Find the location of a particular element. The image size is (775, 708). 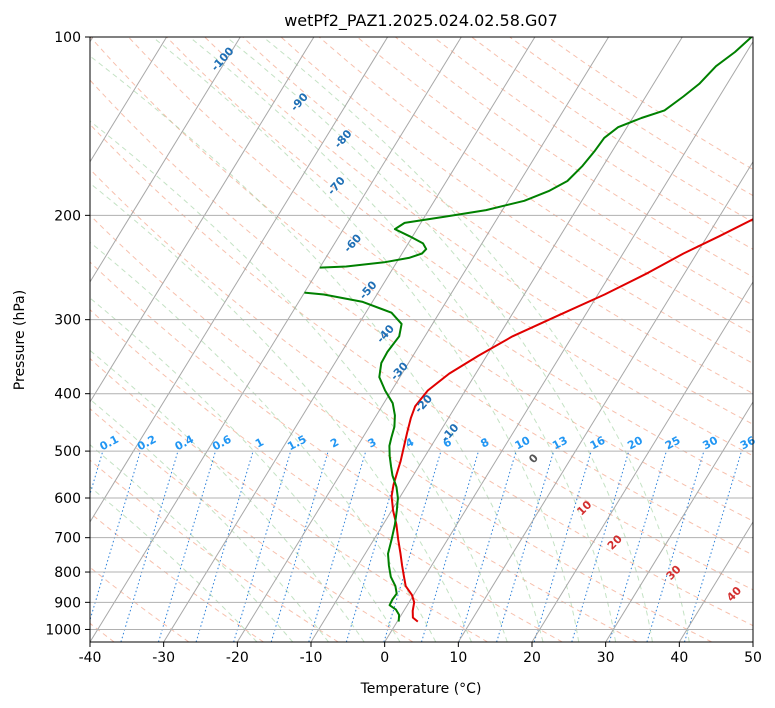

x-tick-label: 0 is located at coordinates (384, 658).